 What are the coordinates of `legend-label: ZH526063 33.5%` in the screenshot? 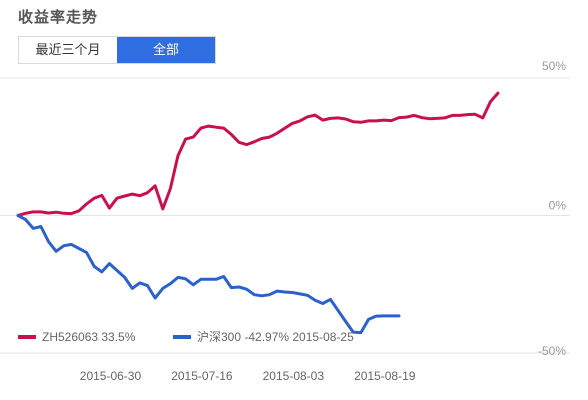 It's located at (89, 337).